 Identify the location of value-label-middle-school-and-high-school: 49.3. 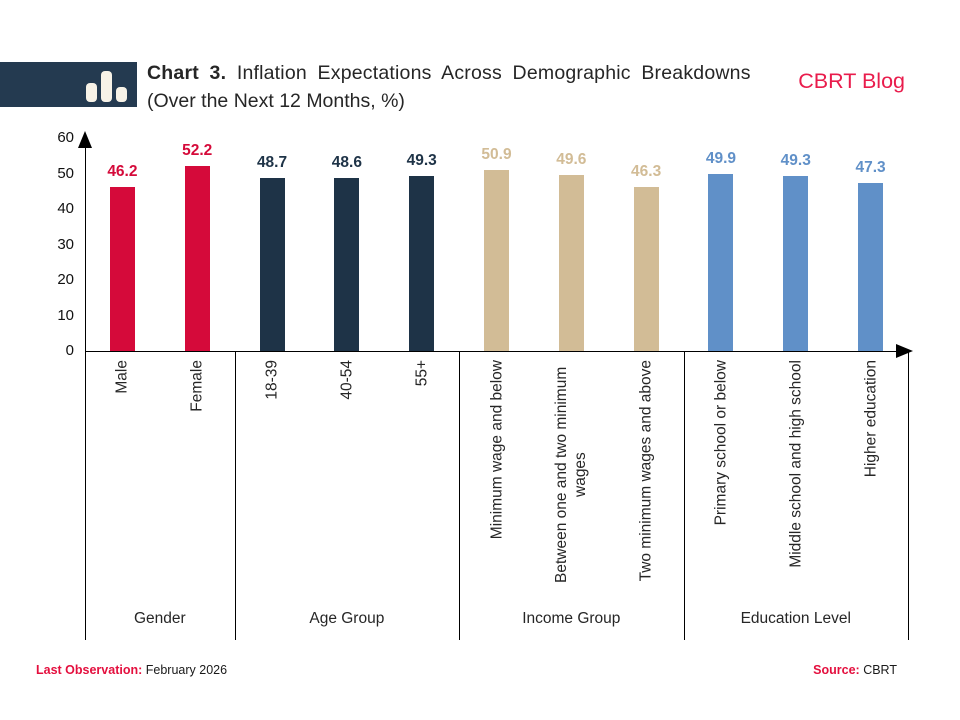
(795, 160).